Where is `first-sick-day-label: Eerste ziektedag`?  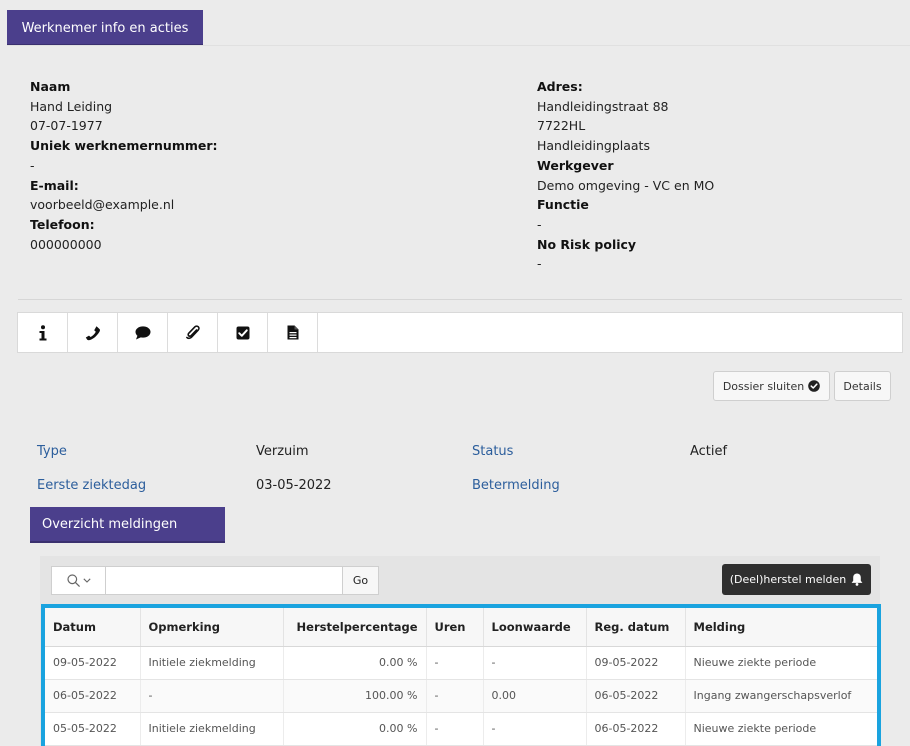
first-sick-day-label: Eerste ziektedag is located at coordinates (92, 485).